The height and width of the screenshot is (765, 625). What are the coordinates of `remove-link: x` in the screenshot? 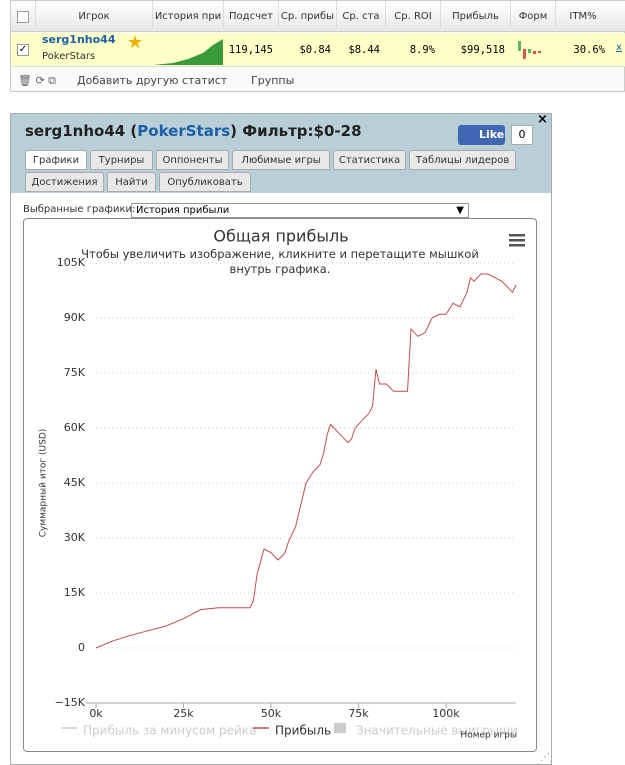 It's located at (619, 47).